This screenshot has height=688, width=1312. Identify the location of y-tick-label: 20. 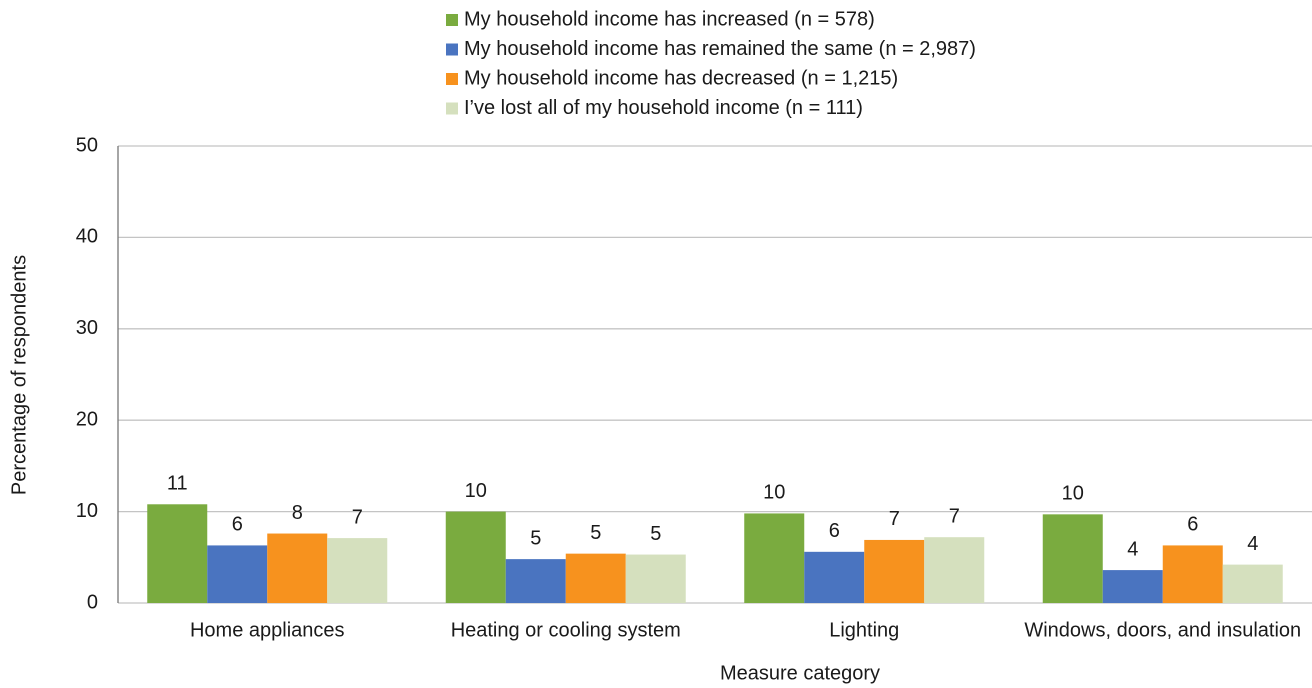
(87, 419).